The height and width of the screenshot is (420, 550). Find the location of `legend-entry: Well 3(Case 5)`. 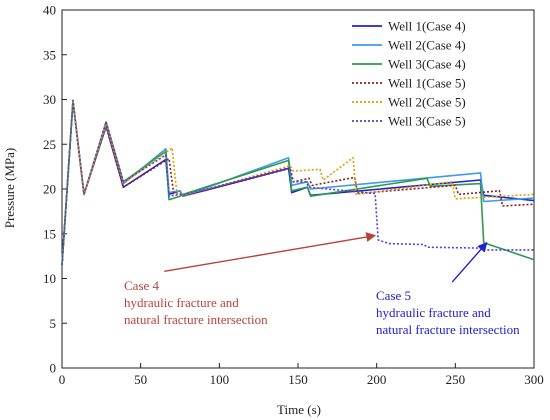

legend-entry: Well 3(Case 5) is located at coordinates (427, 121).